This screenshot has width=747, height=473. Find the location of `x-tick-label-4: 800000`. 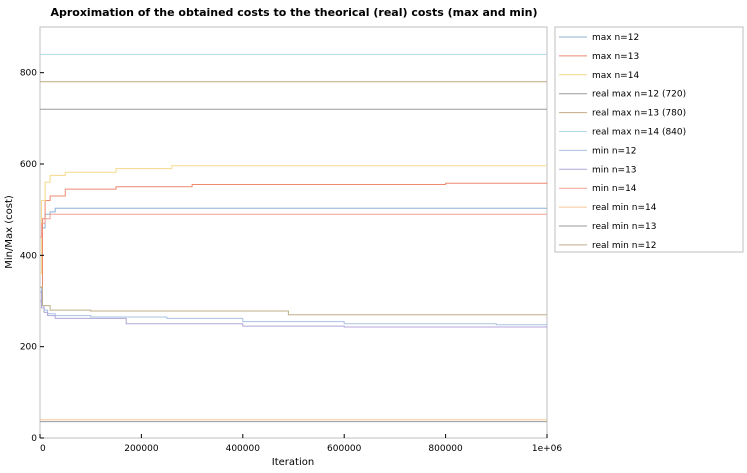

x-tick-label-4: 800000 is located at coordinates (445, 449).